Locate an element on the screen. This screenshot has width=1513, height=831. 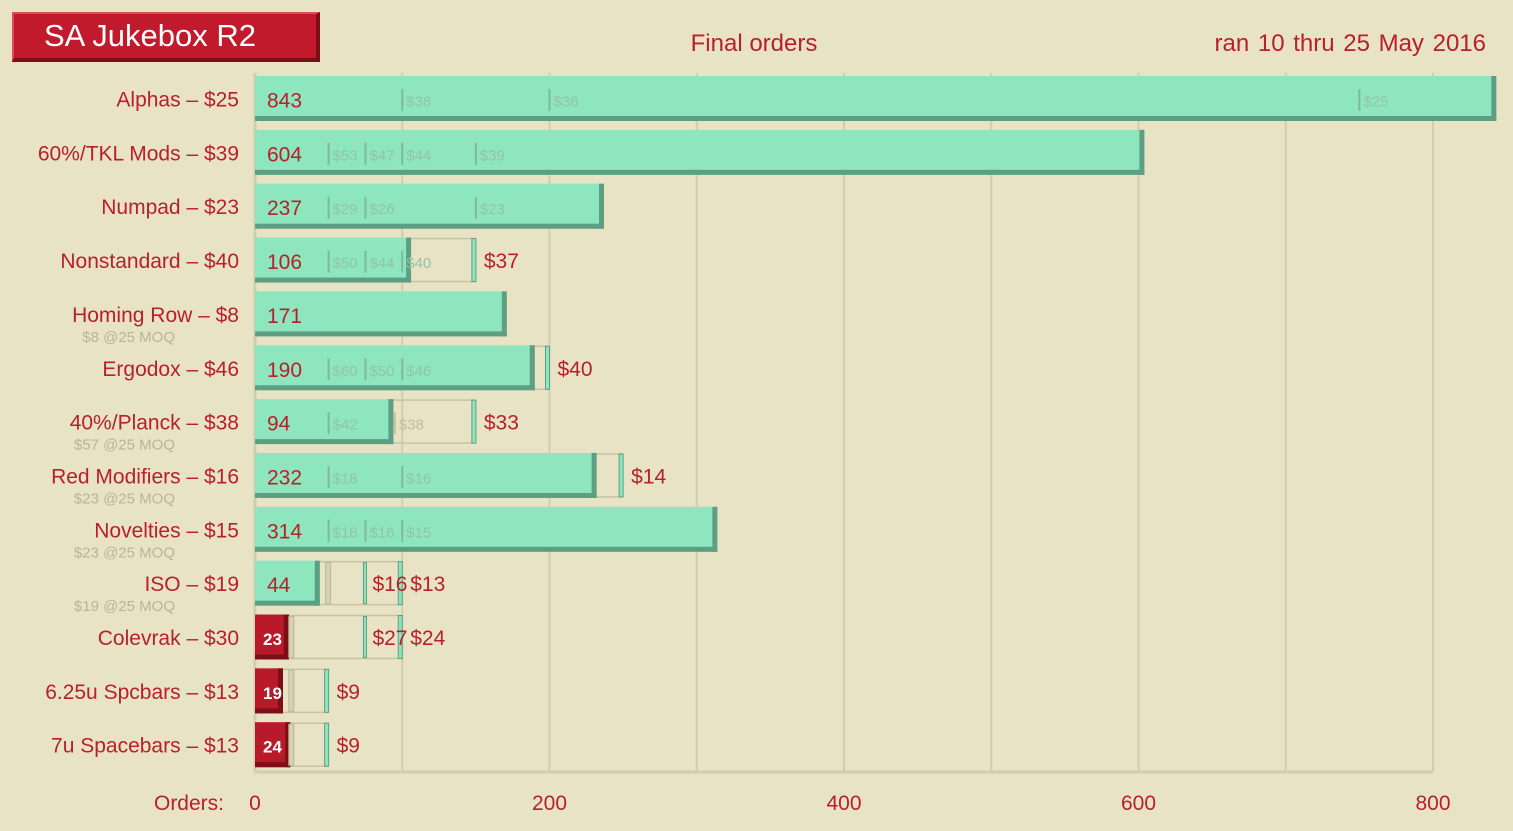
category-label: Numpad – $23 is located at coordinates (170, 207).